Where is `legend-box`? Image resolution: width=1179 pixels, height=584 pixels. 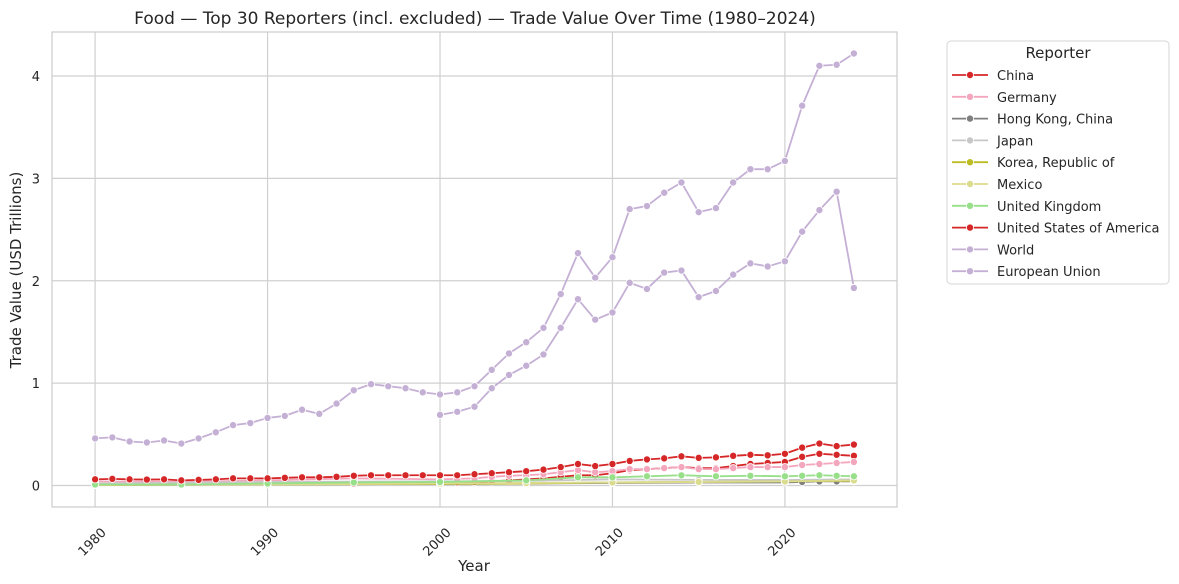
legend-box is located at coordinates (1058, 162).